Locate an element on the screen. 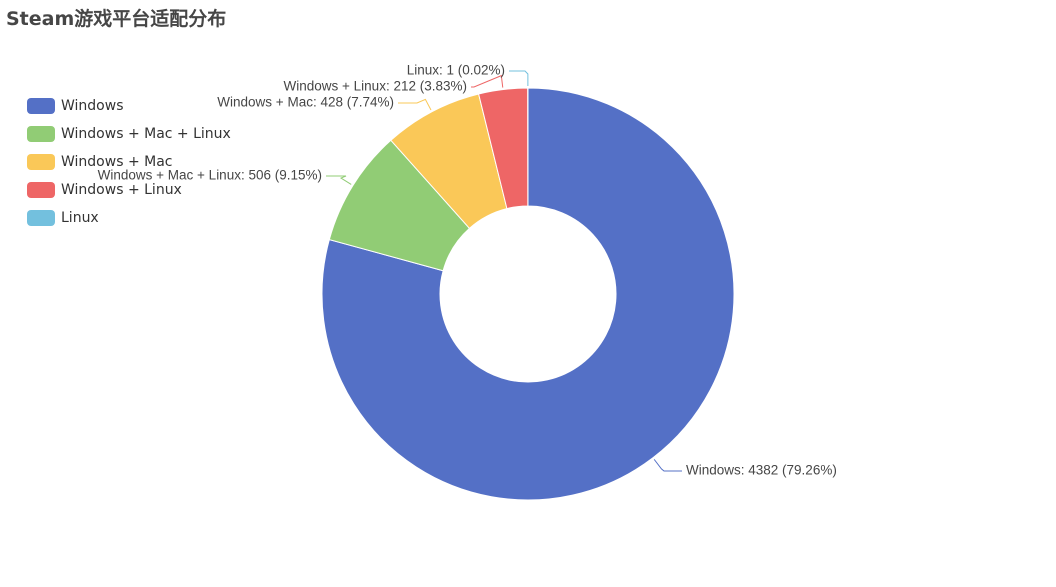 The width and height of the screenshot is (1056, 587). legend-item-windows: Windows is located at coordinates (129, 106).